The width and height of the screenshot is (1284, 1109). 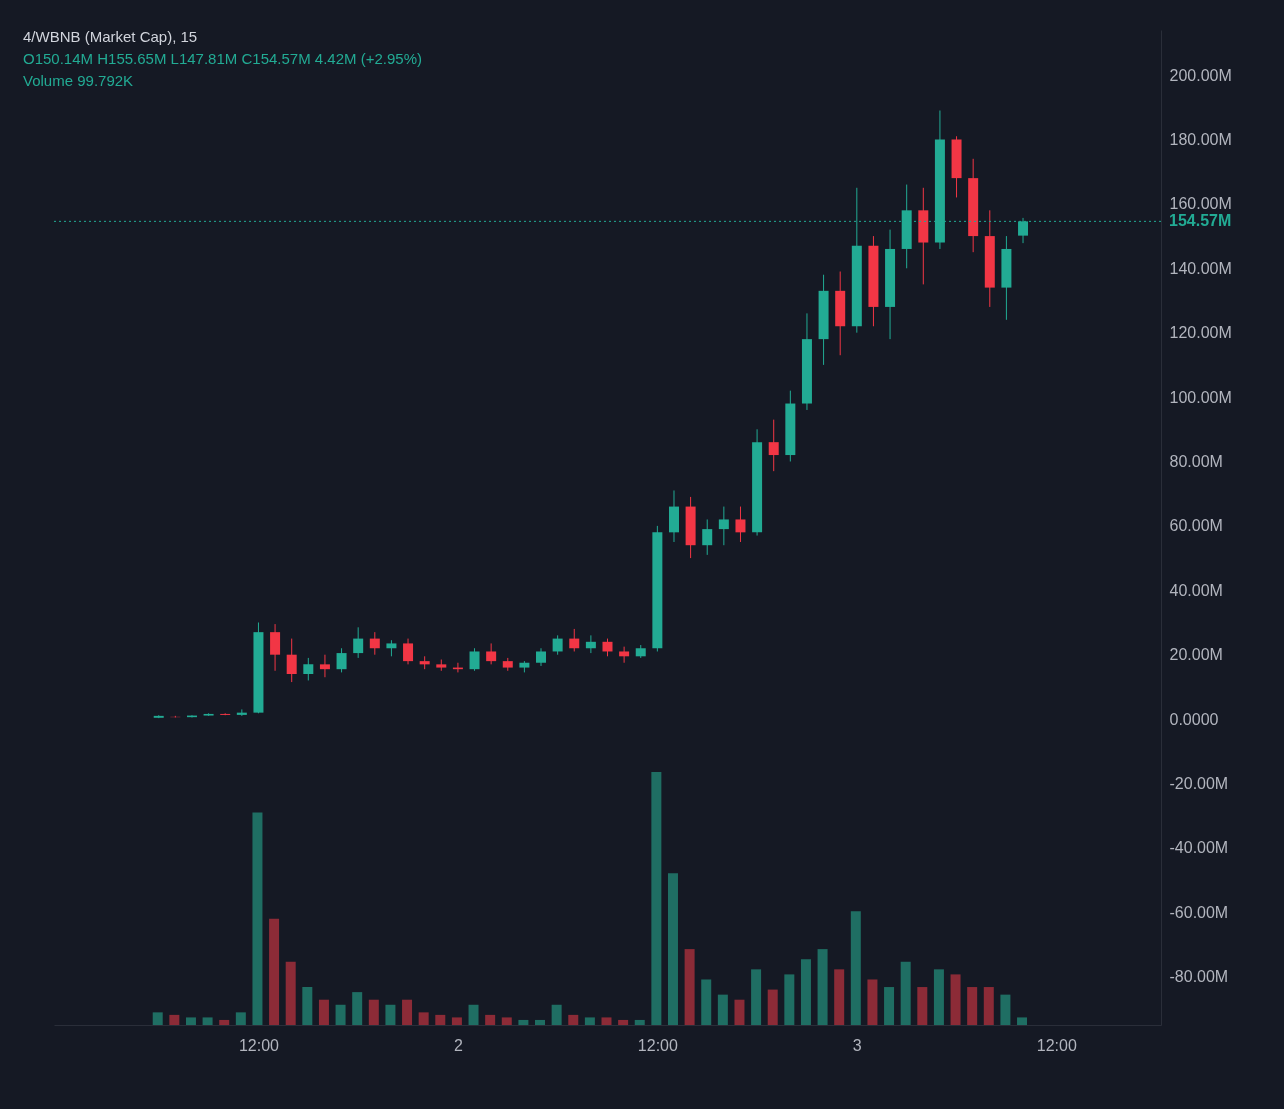 I want to click on annotation: O150.14M H155.65M L147.81M C154.57M 4.42M (+2.95%), so click(x=222, y=59).